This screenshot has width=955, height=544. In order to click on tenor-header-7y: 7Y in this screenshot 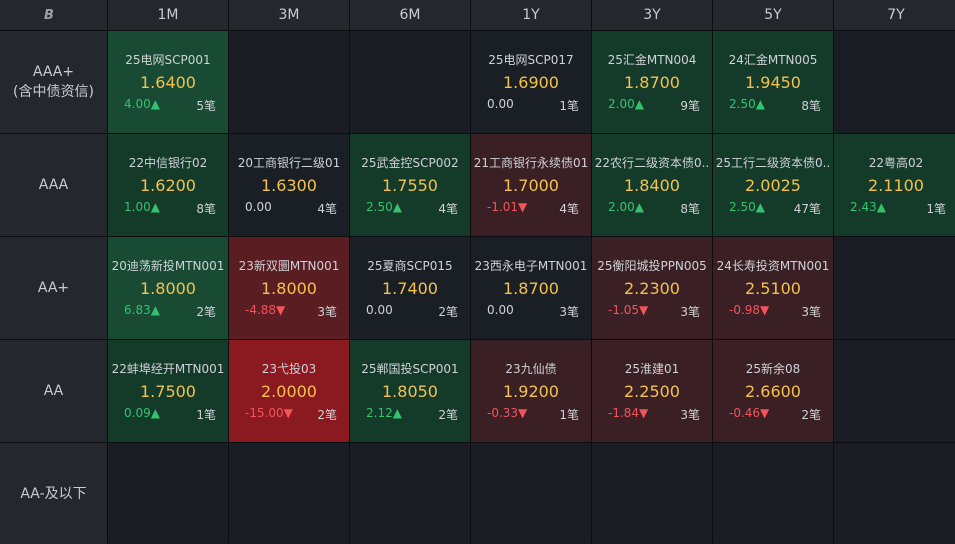, I will do `click(894, 15)`.